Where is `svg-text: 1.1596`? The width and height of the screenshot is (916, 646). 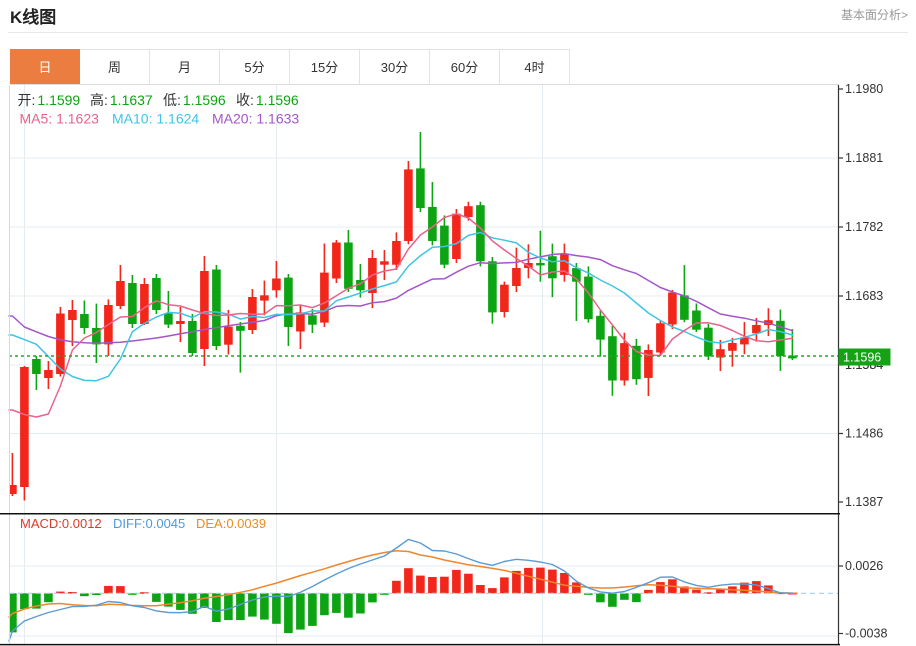 svg-text: 1.1596 is located at coordinates (862, 358).